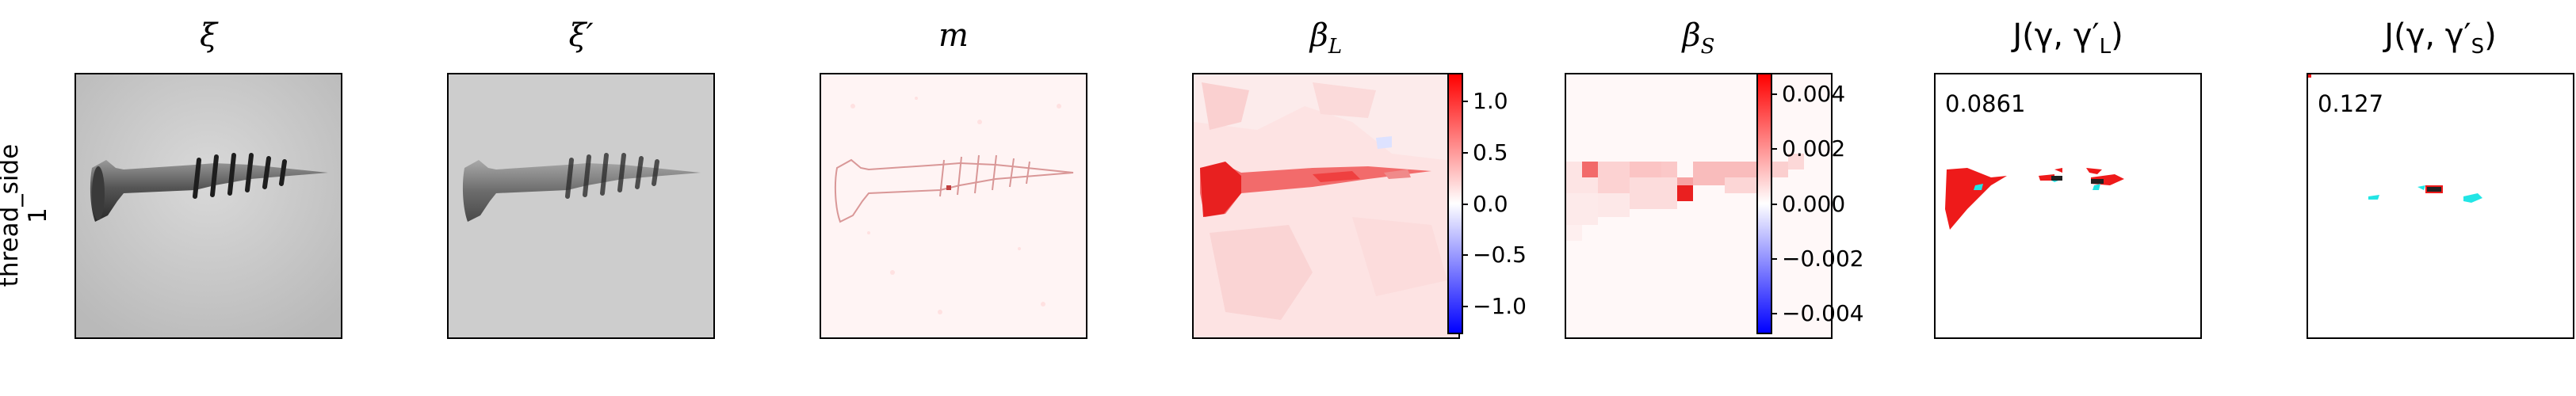 Image resolution: width=2576 pixels, height=396 pixels. I want to click on image-mask, so click(954, 206).